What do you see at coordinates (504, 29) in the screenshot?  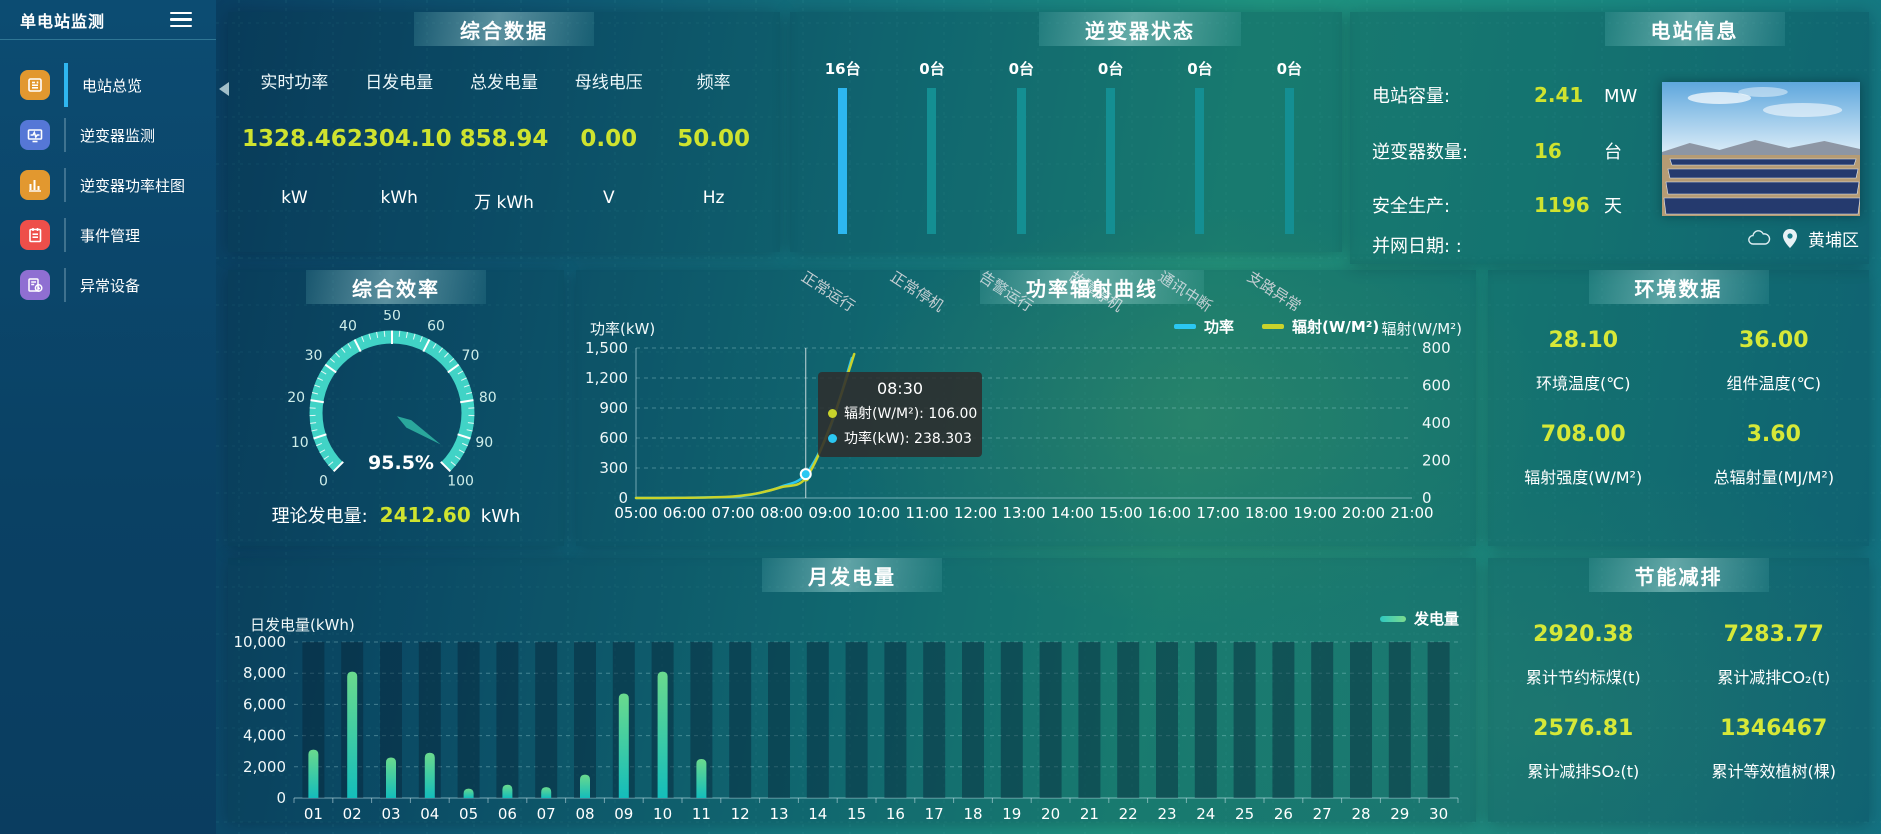 I see `panel-title: 综合数据` at bounding box center [504, 29].